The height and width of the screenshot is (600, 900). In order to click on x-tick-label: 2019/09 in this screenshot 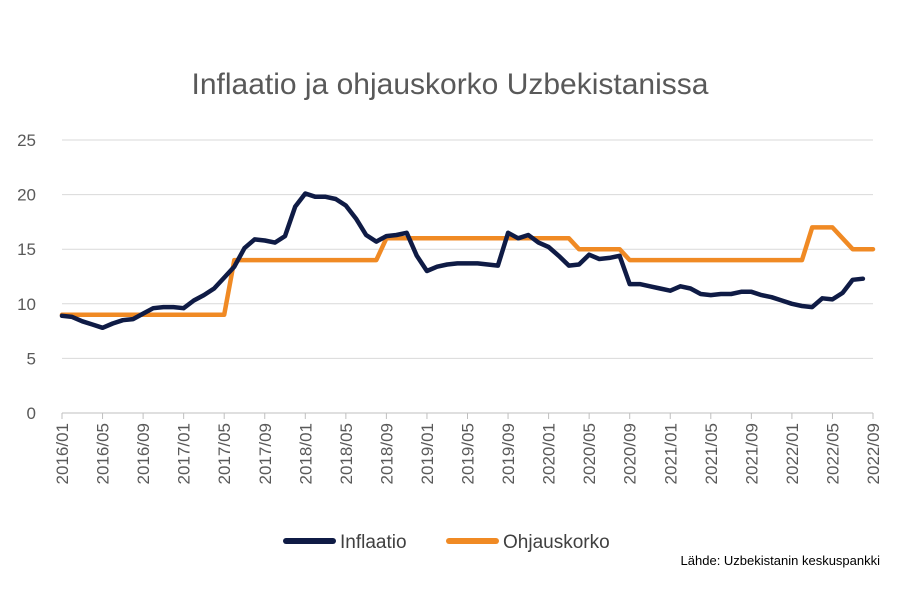, I will do `click(508, 453)`.